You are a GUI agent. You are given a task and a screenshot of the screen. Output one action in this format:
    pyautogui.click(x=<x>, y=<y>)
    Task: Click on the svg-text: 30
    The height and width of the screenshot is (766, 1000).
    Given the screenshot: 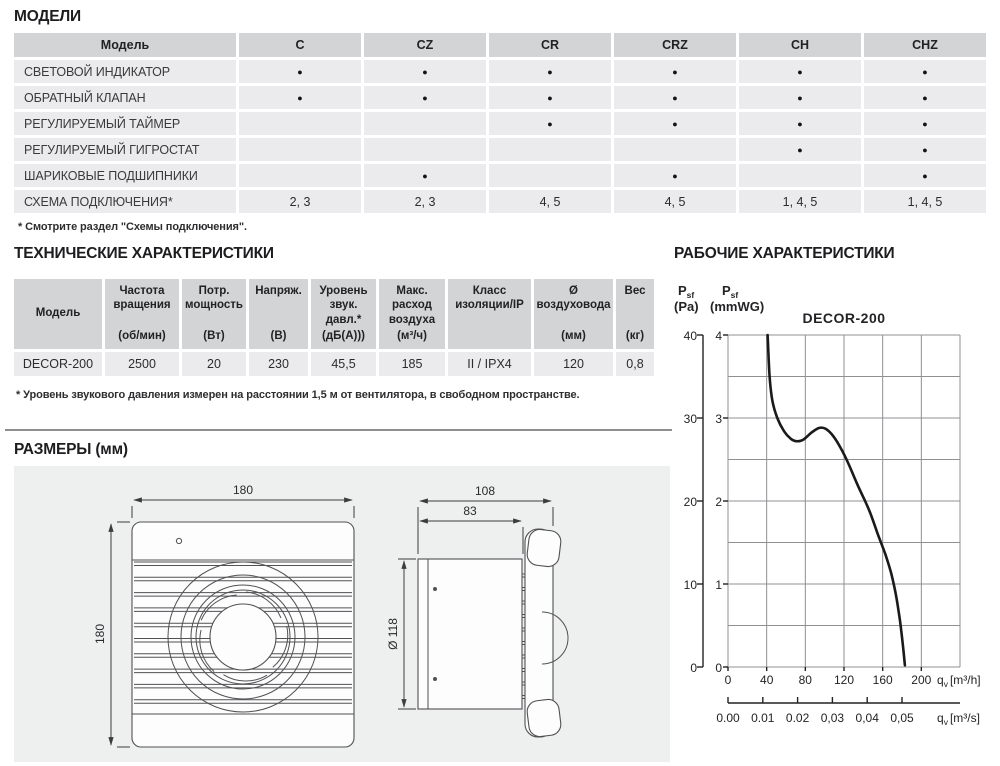 What is the action you would take?
    pyautogui.click(x=691, y=419)
    